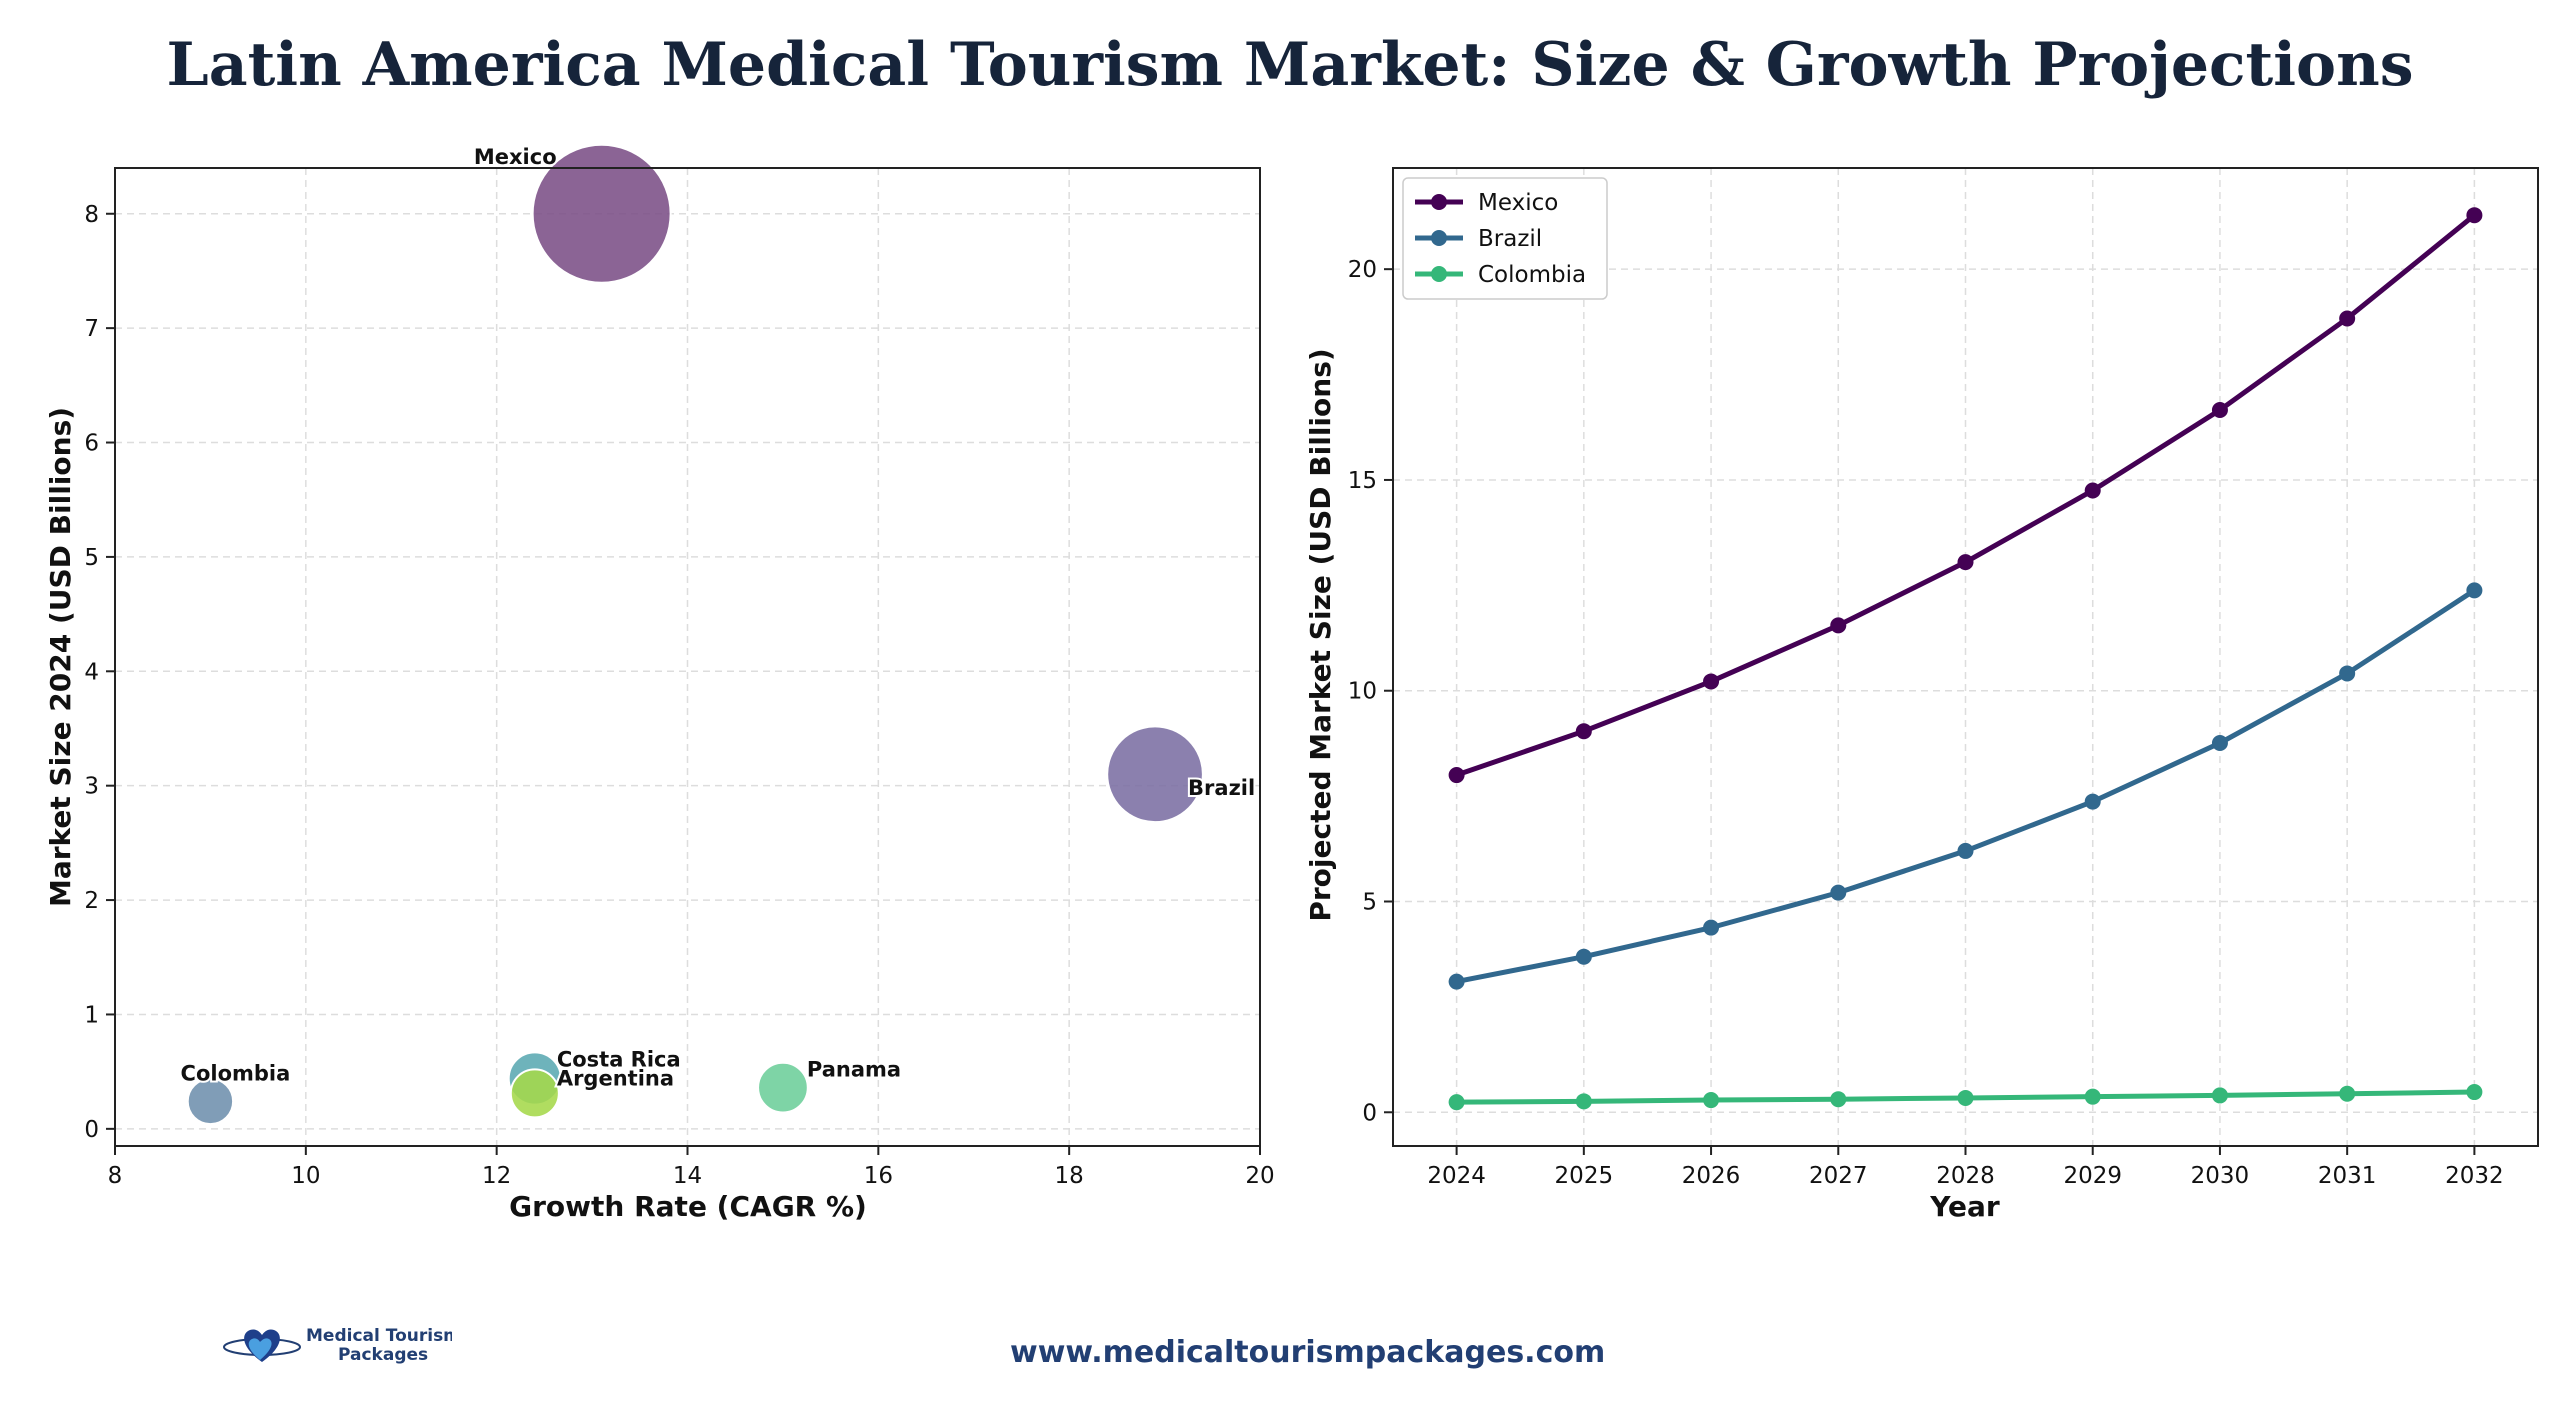  What do you see at coordinates (1711, 1176) in the screenshot?
I see `line-x-tick-label: 2026` at bounding box center [1711, 1176].